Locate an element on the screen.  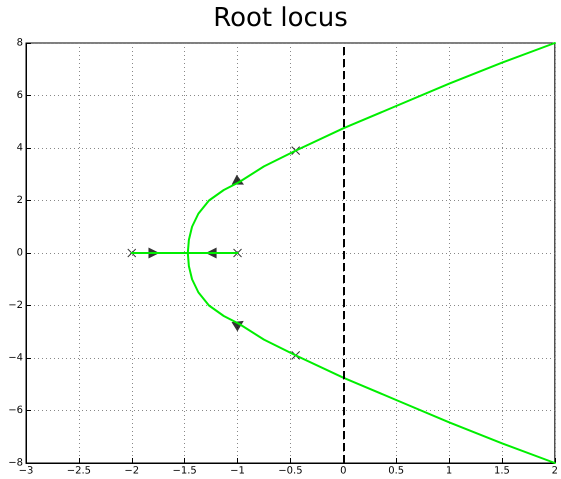
y-tick-label: 2 is located at coordinates (19, 200).